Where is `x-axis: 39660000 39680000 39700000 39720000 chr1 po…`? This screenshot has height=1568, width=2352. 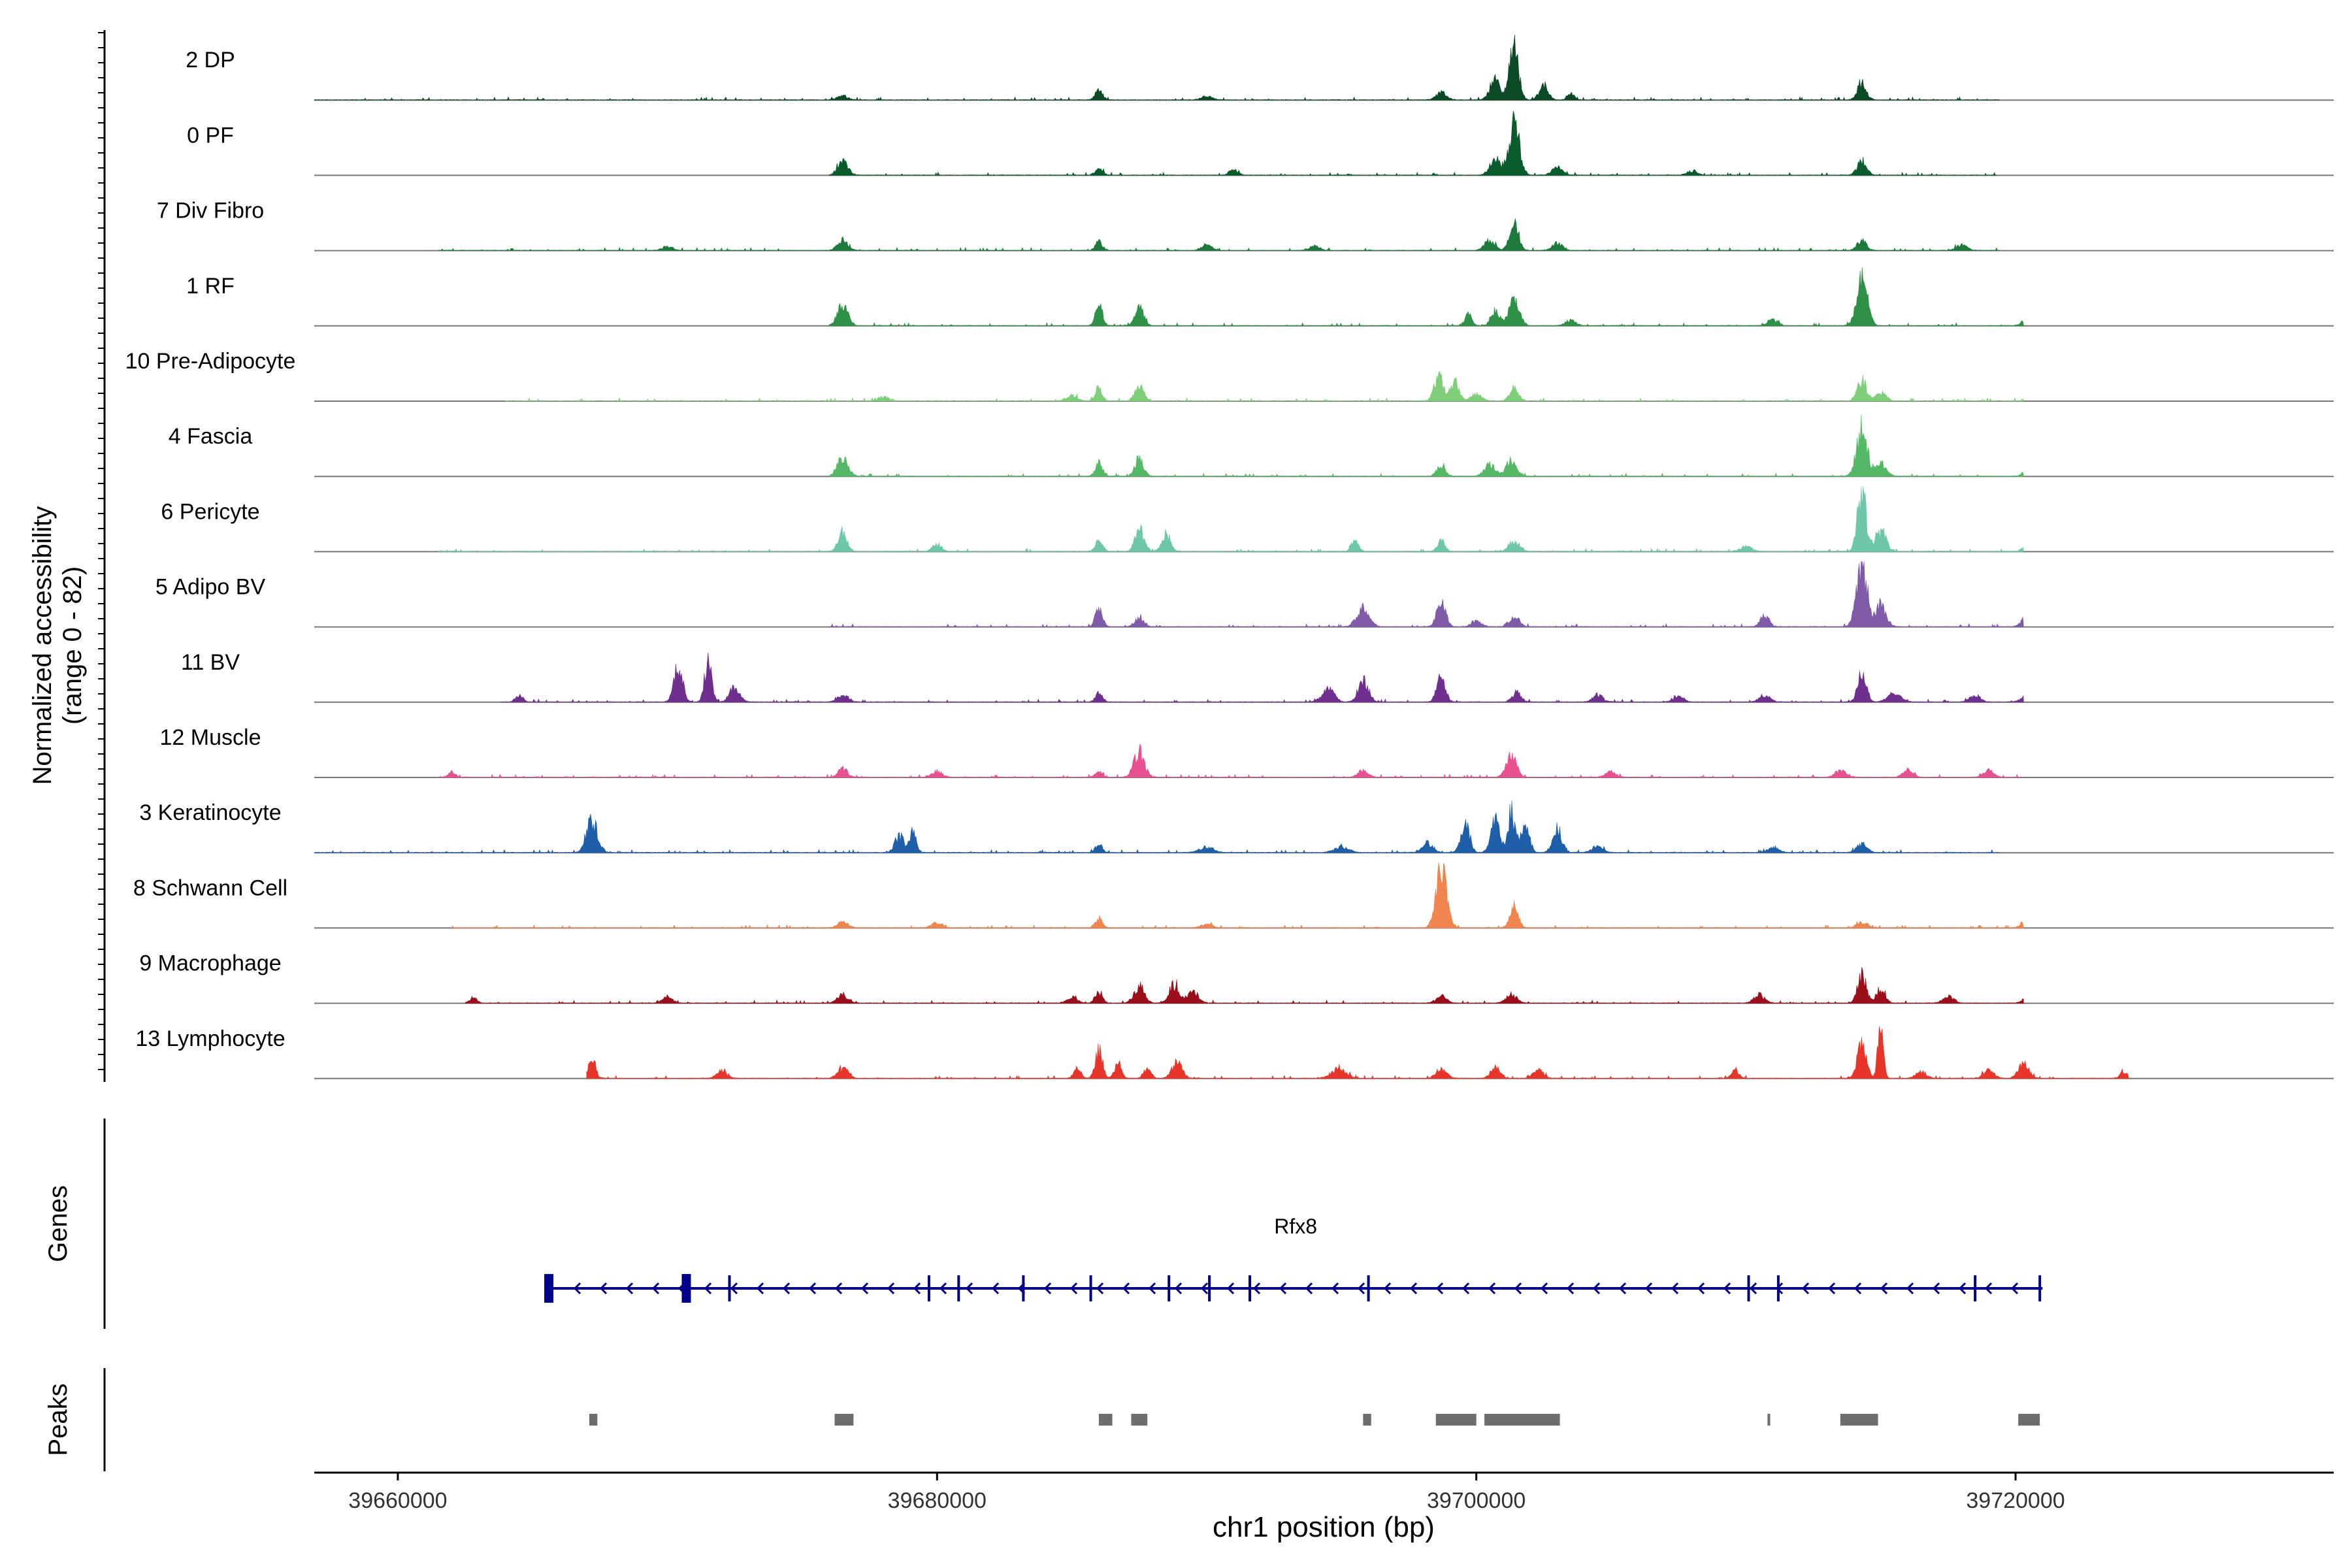 x-axis: 39660000 39680000 39700000 39720000 chr1 po… is located at coordinates (1324, 1507).